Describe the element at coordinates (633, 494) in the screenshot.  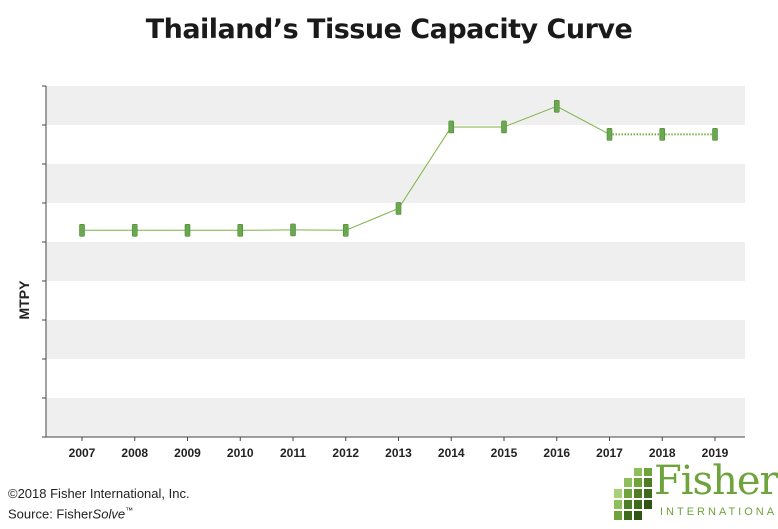
I see `logo-mark-icon` at that location.